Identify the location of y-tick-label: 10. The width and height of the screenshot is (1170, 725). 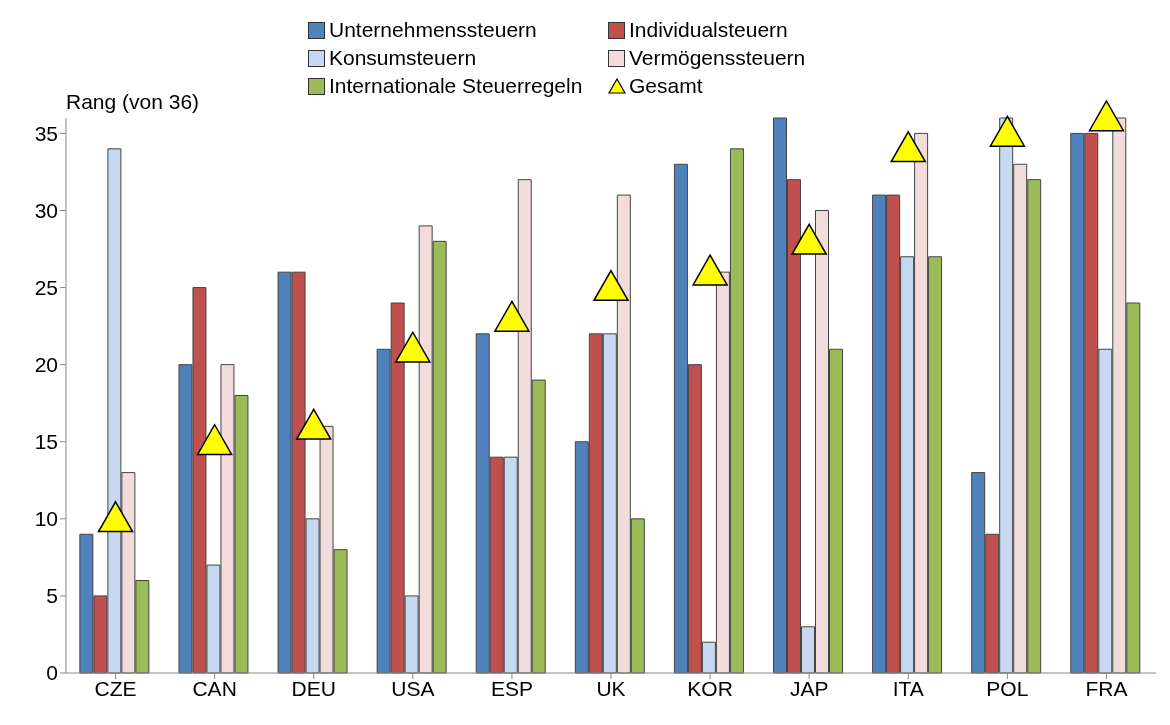
(46, 519).